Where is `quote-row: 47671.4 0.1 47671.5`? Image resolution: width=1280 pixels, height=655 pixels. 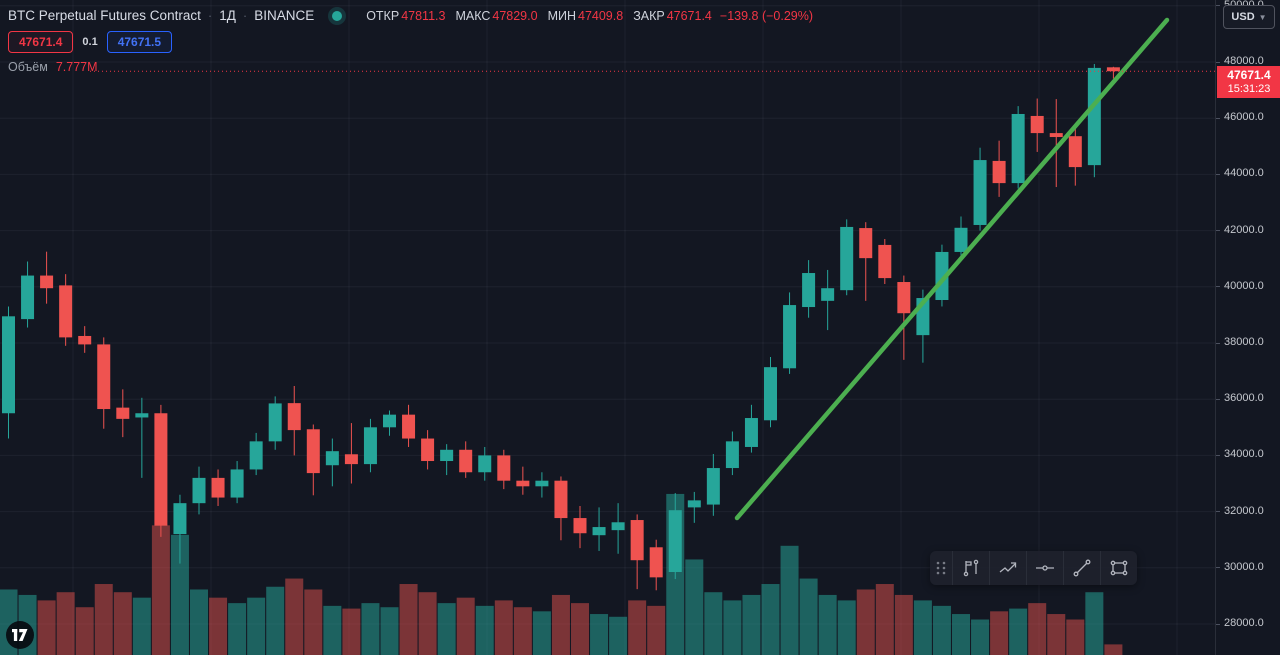 quote-row: 47671.4 0.1 47671.5 is located at coordinates (90, 42).